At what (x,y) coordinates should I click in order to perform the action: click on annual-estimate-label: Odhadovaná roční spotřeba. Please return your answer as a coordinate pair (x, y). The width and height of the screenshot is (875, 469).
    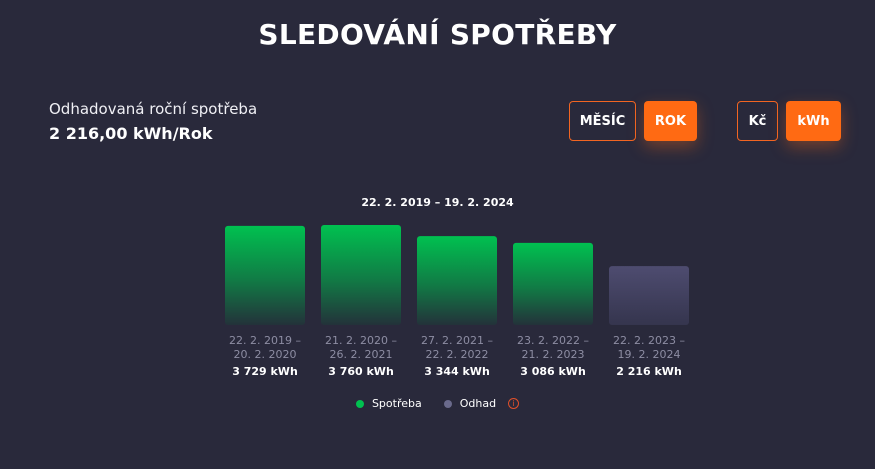
    Looking at the image, I should click on (153, 109).